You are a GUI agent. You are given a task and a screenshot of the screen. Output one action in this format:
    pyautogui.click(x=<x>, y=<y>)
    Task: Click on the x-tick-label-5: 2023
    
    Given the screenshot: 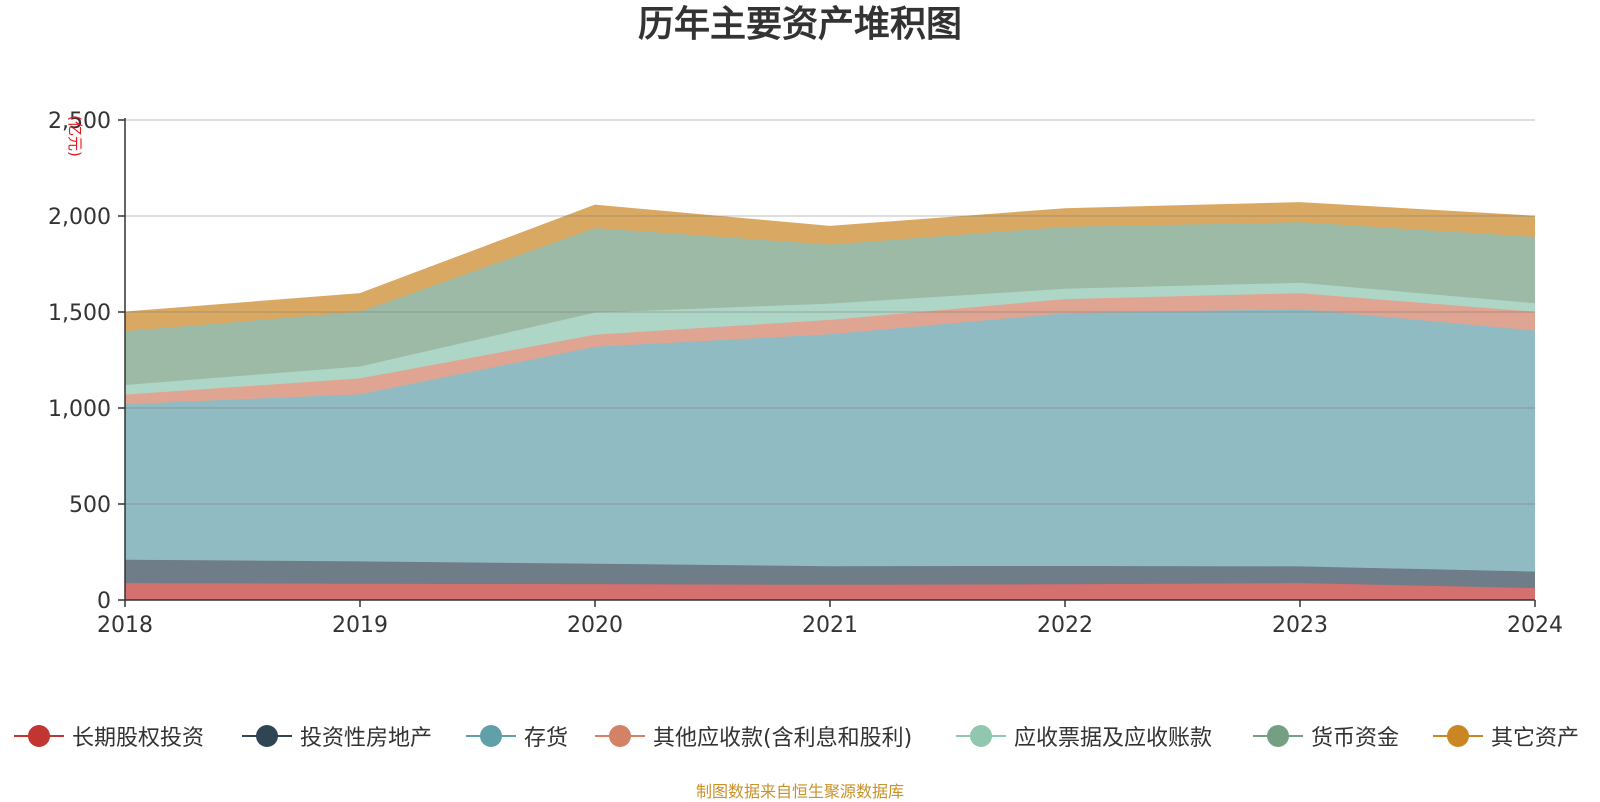 What is the action you would take?
    pyautogui.click(x=1300, y=625)
    